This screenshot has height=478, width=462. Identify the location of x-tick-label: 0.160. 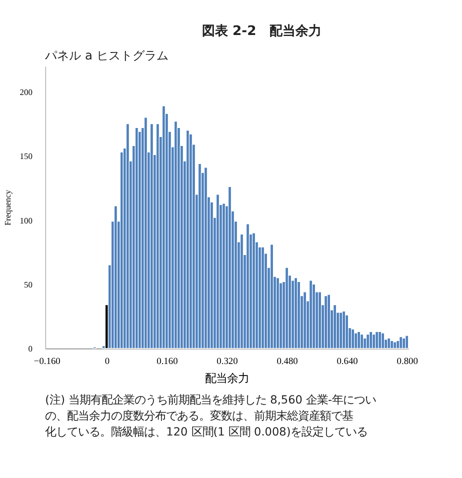
(167, 361).